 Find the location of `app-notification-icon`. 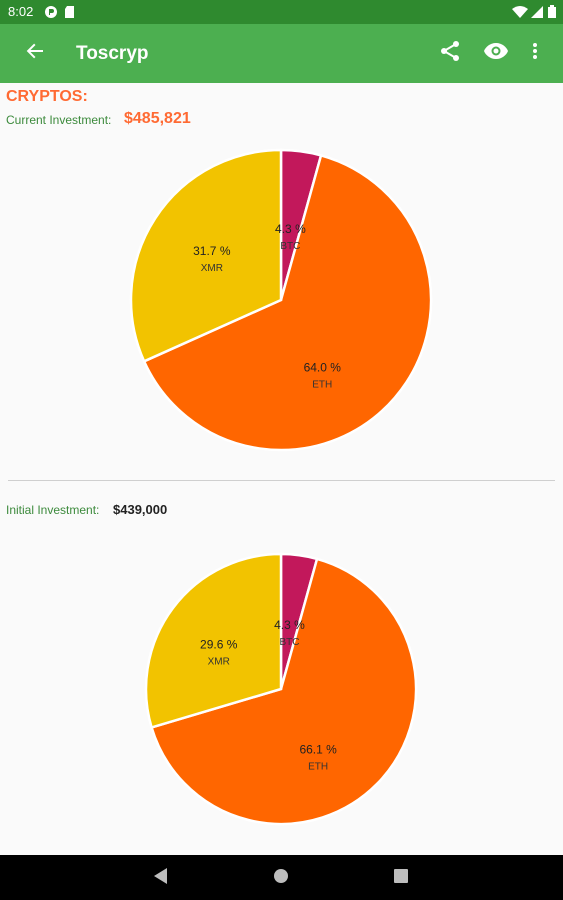

app-notification-icon is located at coordinates (51, 11).